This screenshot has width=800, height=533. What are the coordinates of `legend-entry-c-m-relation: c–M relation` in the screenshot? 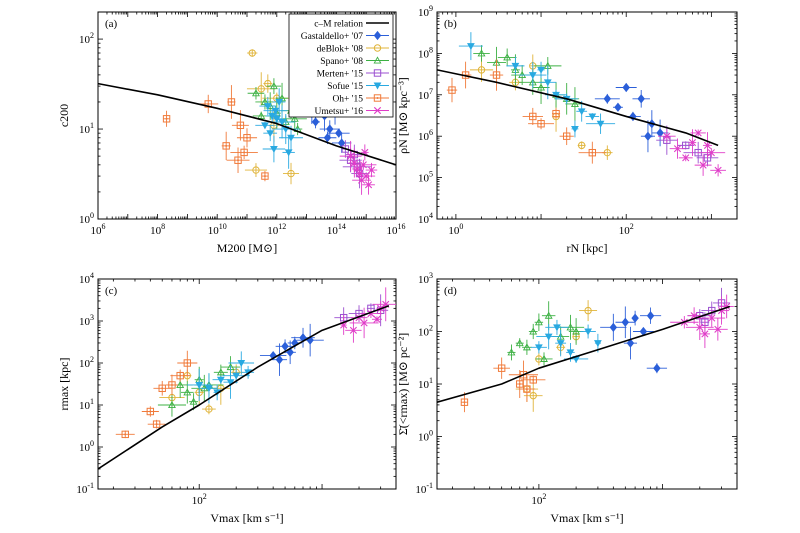 It's located at (351, 25).